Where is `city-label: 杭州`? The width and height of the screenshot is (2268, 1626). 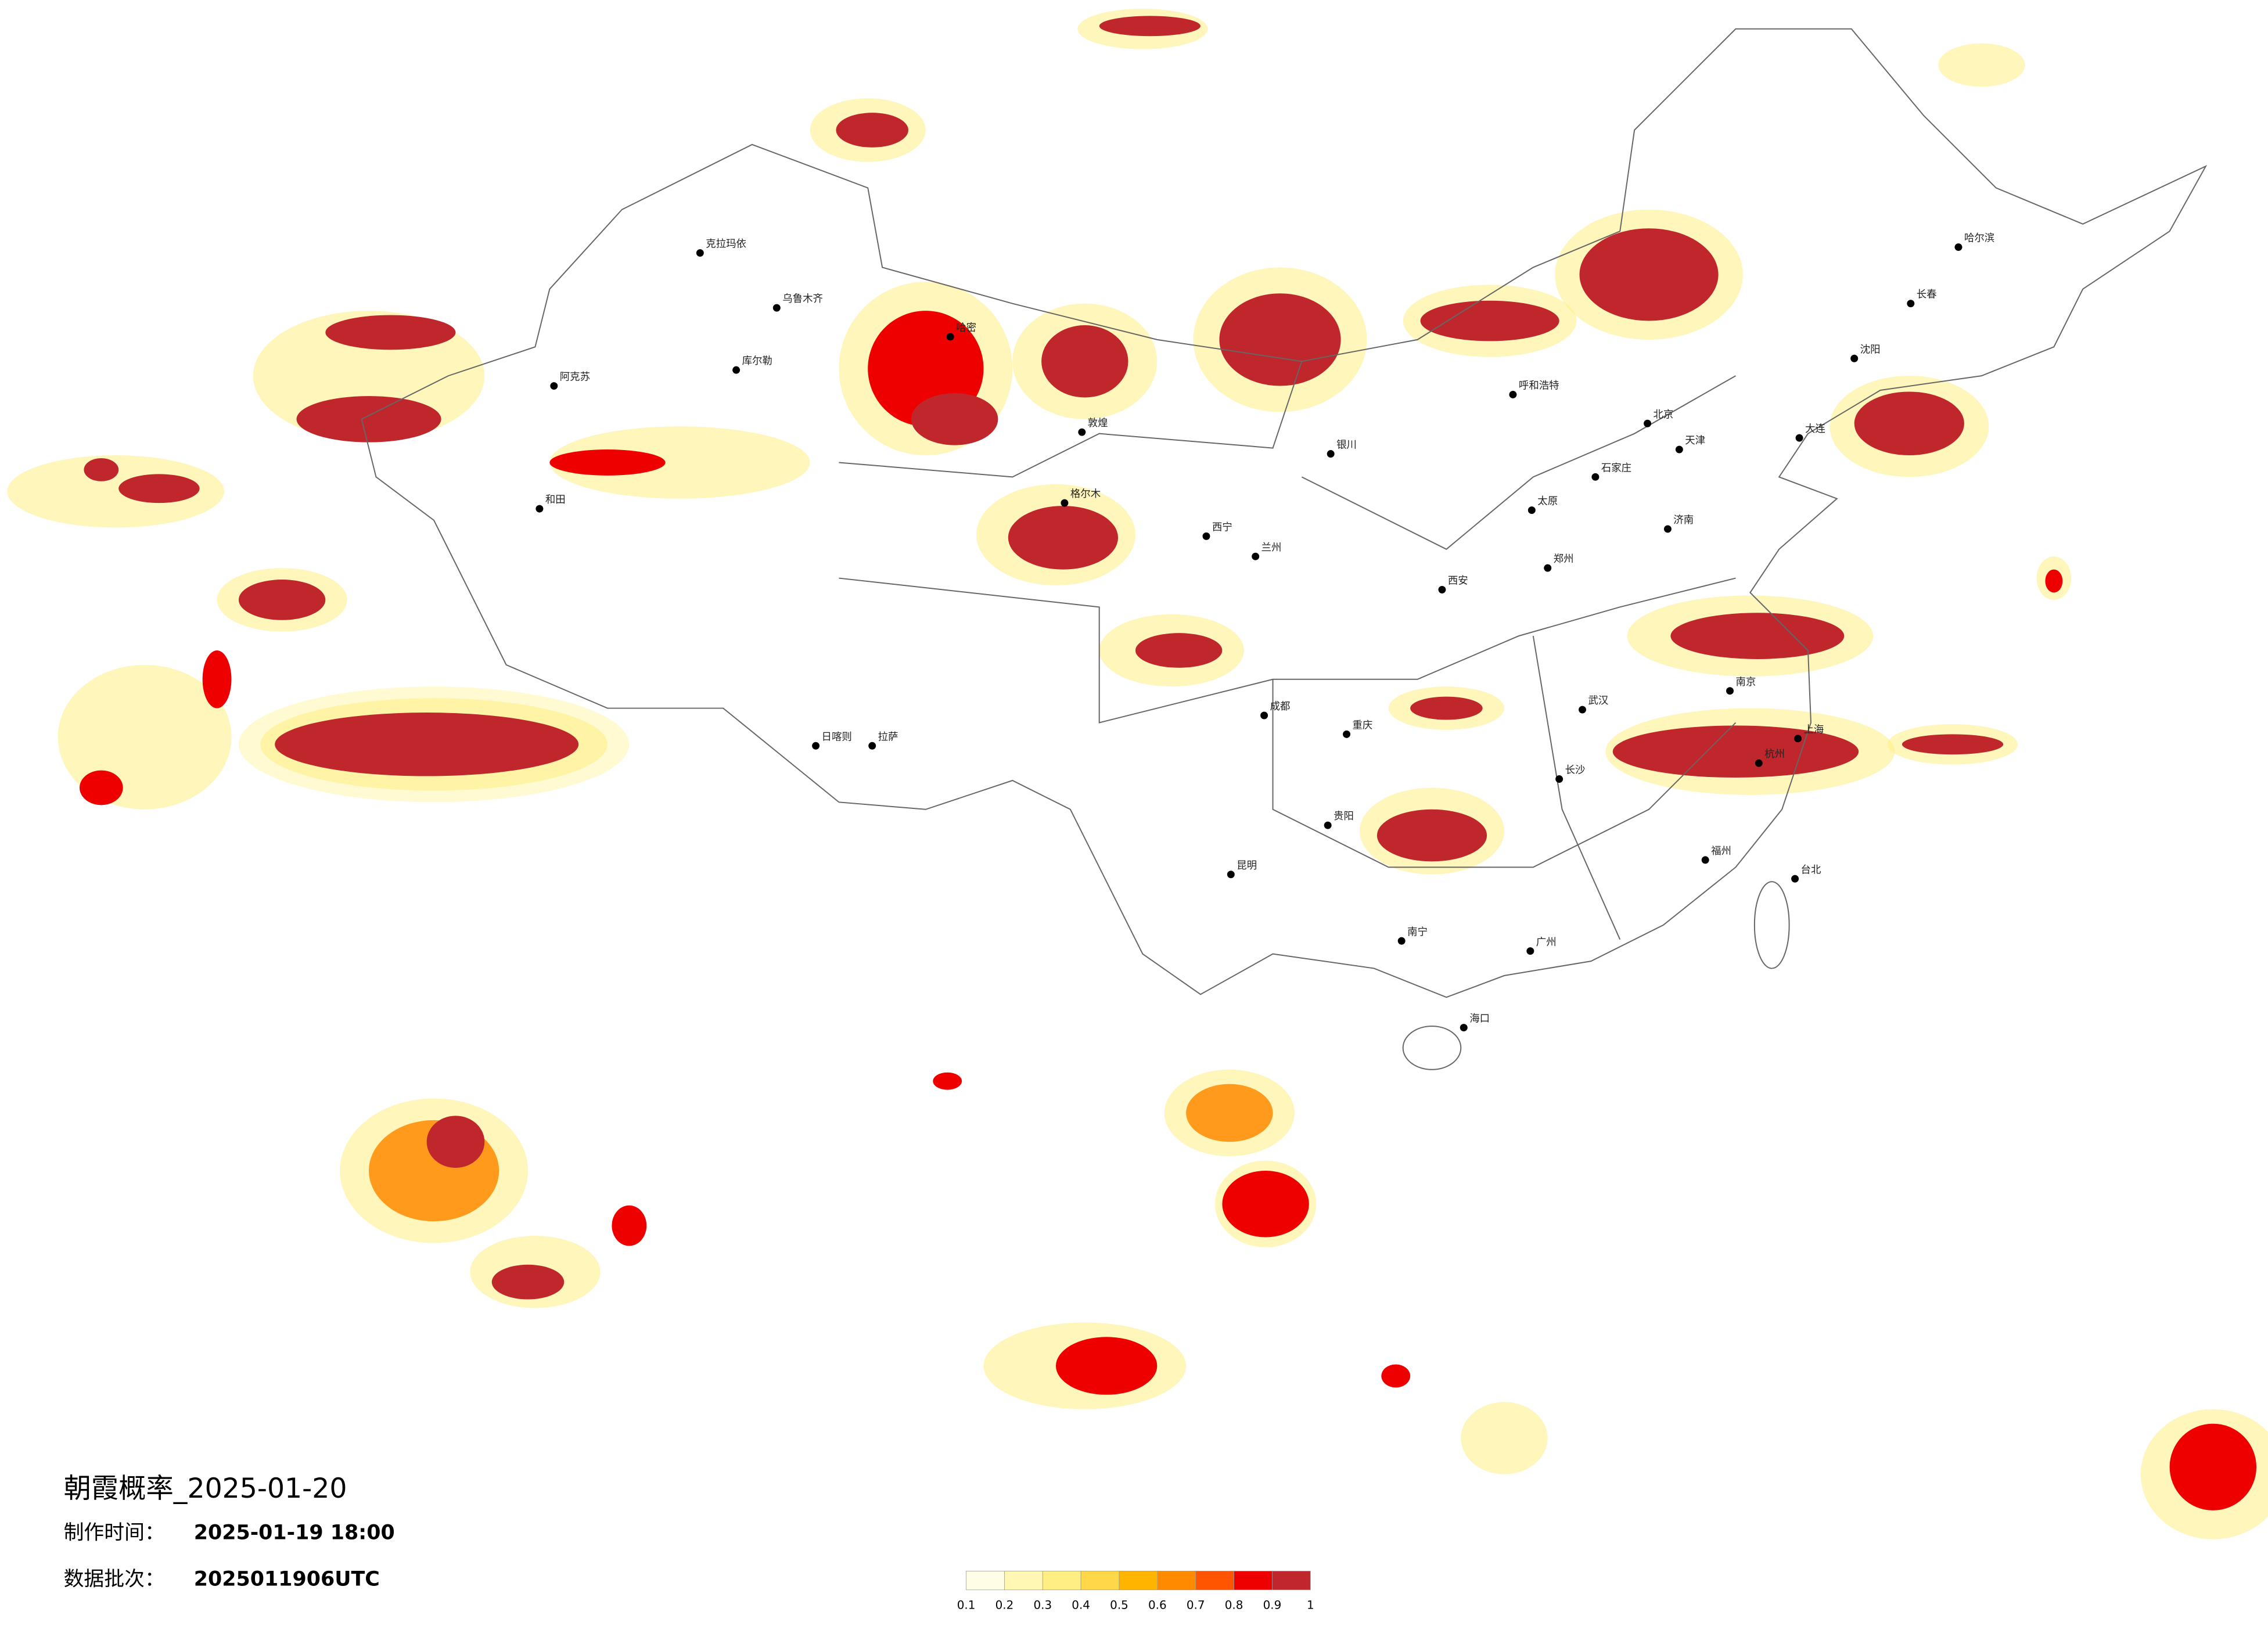
city-label: 杭州 is located at coordinates (1774, 754).